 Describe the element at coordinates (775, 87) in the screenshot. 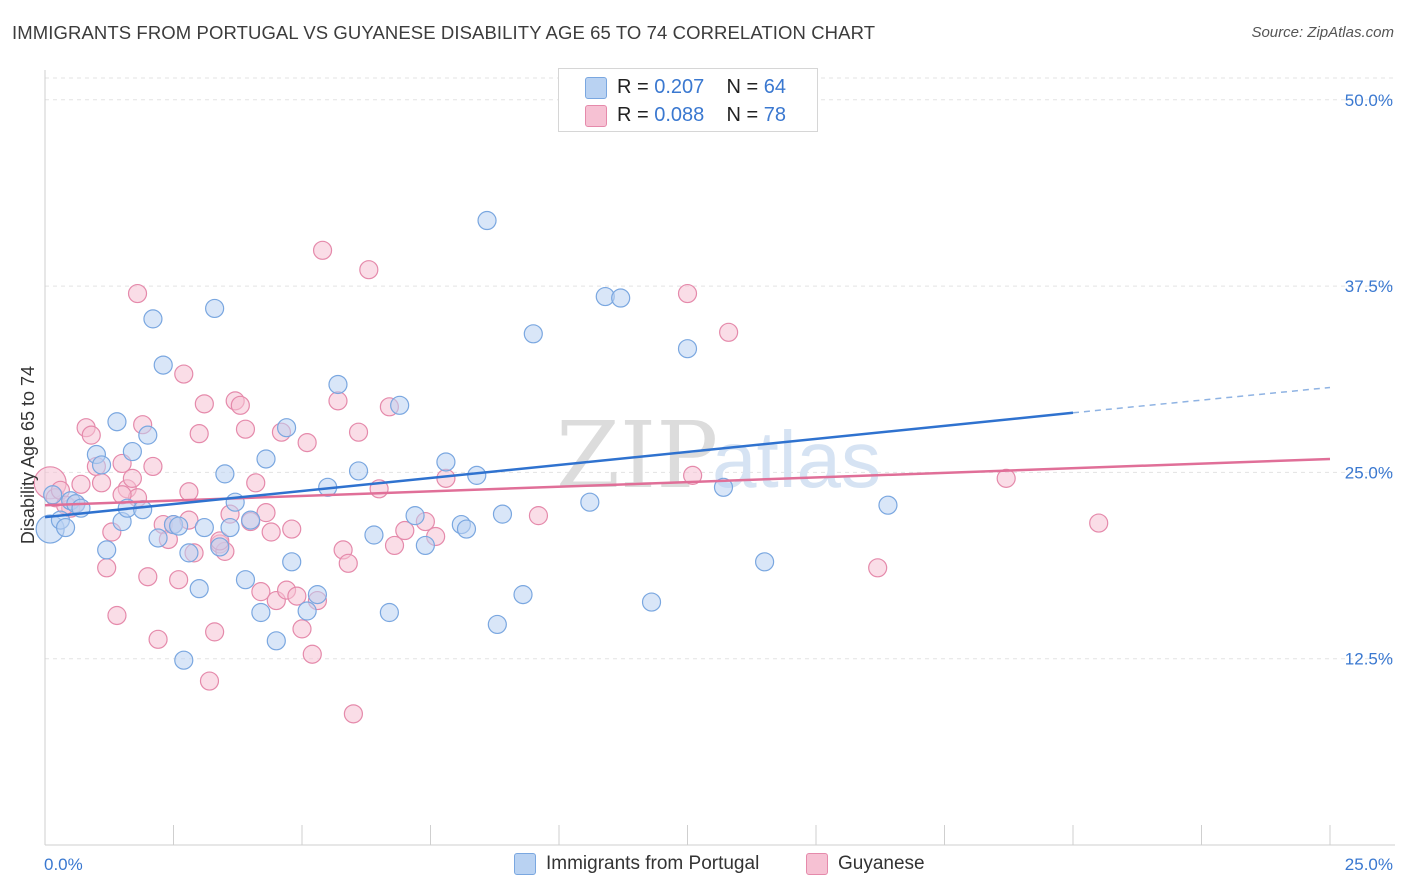

I see `legend-n-value: 64` at that location.